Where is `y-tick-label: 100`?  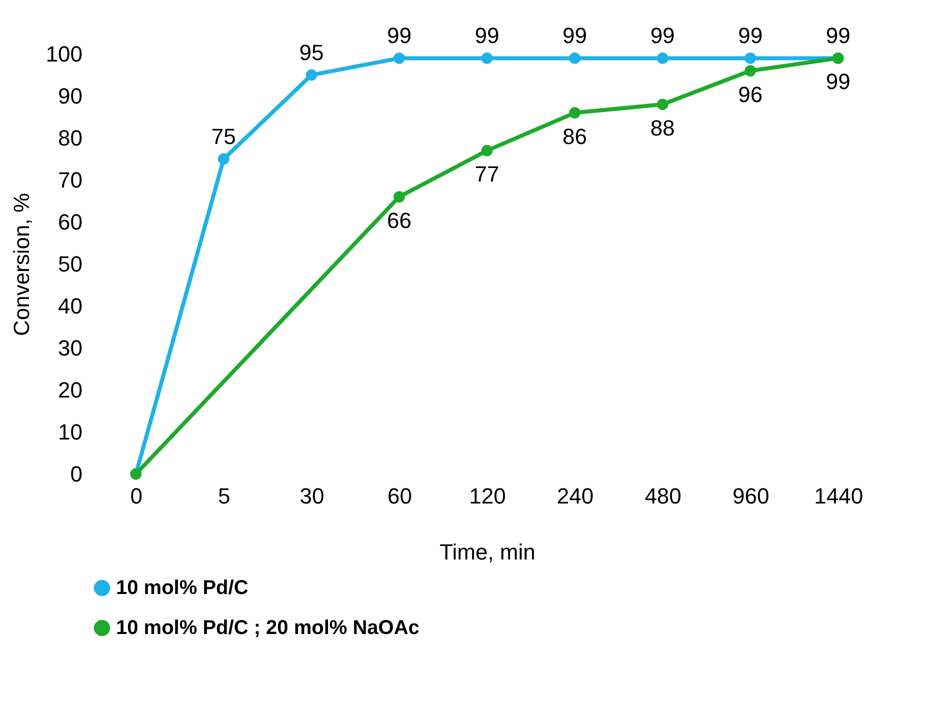
y-tick-label: 100 is located at coordinates (64, 54).